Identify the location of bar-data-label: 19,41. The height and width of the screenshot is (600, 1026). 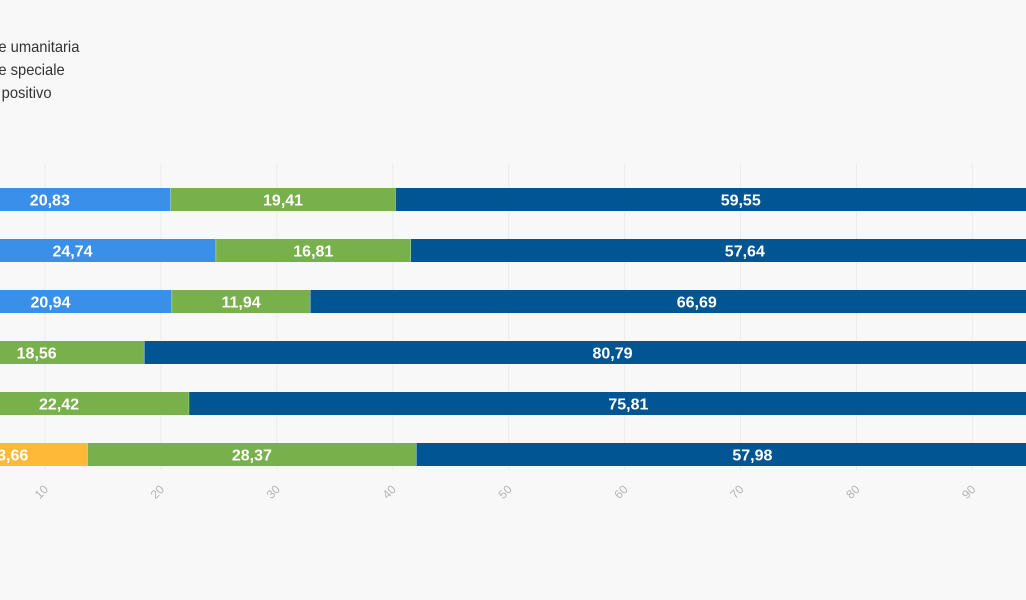
(283, 201).